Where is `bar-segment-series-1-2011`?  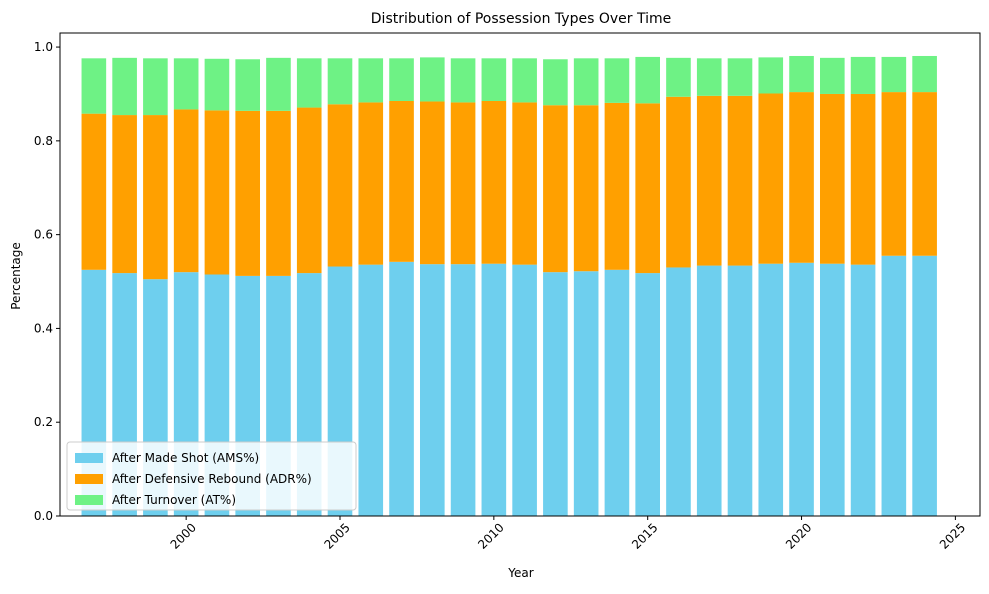
bar-segment-series-1-2011 is located at coordinates (524, 183).